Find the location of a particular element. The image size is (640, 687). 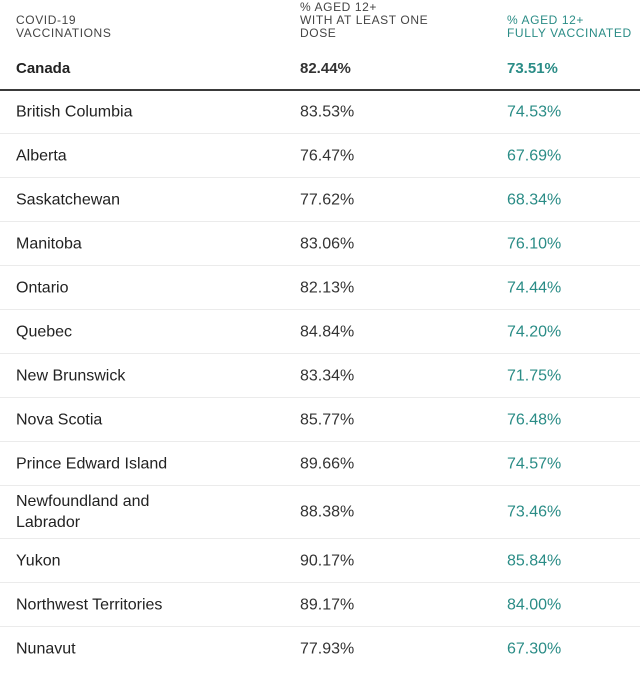

fully-value: 67.69% is located at coordinates (534, 155).